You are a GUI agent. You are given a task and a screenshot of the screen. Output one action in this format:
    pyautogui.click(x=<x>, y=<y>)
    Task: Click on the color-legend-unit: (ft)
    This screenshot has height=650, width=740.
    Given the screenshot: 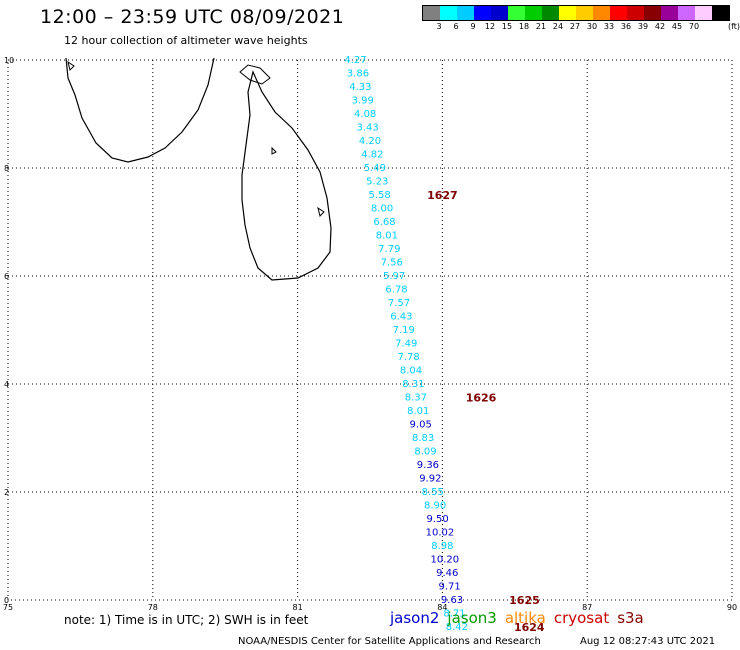 What is the action you would take?
    pyautogui.click(x=734, y=26)
    